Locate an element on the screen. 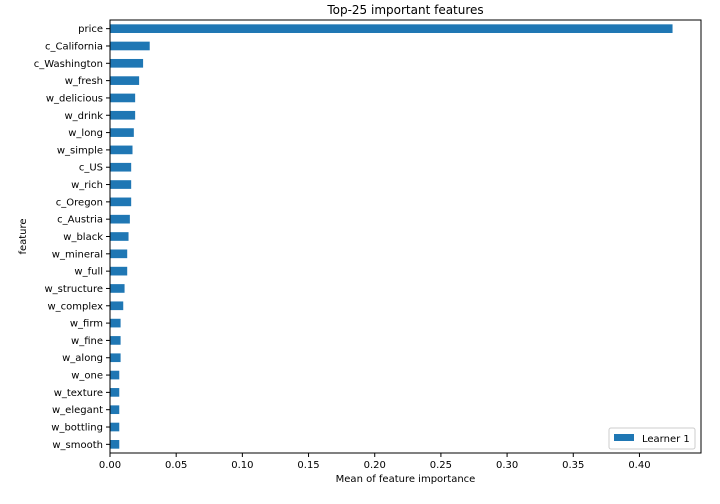 Image resolution: width=720 pixels, height=504 pixels. x-tick-label: 0.20 is located at coordinates (375, 465).